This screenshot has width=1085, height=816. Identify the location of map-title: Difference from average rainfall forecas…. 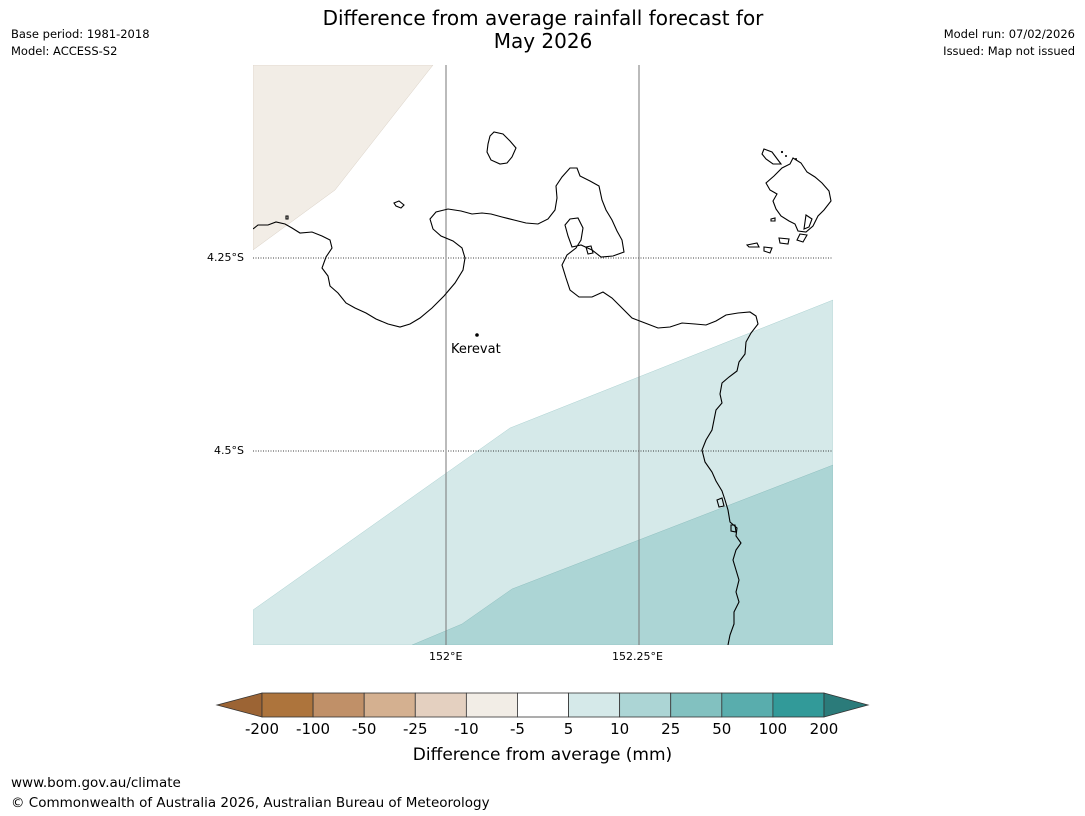
(543, 30).